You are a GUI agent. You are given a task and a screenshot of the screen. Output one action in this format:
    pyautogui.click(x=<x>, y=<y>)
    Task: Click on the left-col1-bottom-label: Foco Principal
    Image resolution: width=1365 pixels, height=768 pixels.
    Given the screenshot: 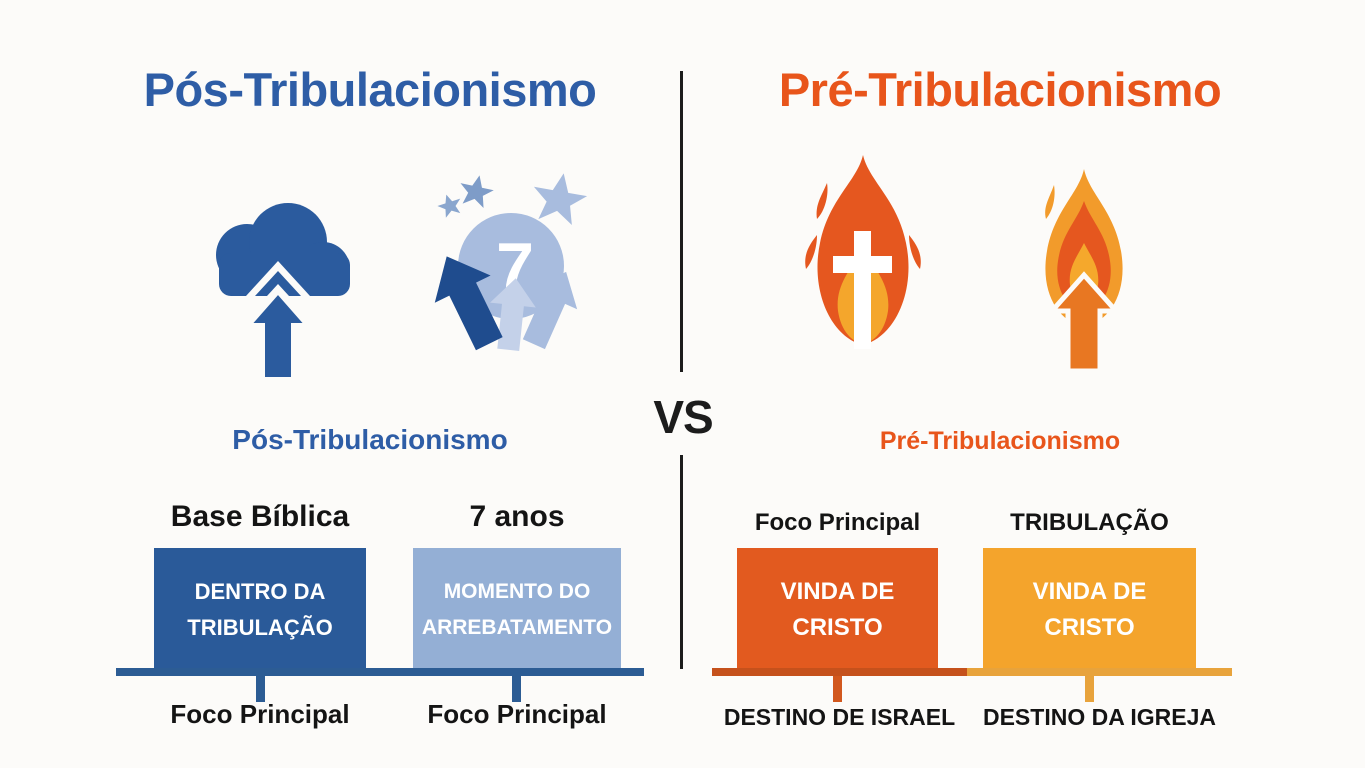 What is the action you would take?
    pyautogui.click(x=260, y=714)
    